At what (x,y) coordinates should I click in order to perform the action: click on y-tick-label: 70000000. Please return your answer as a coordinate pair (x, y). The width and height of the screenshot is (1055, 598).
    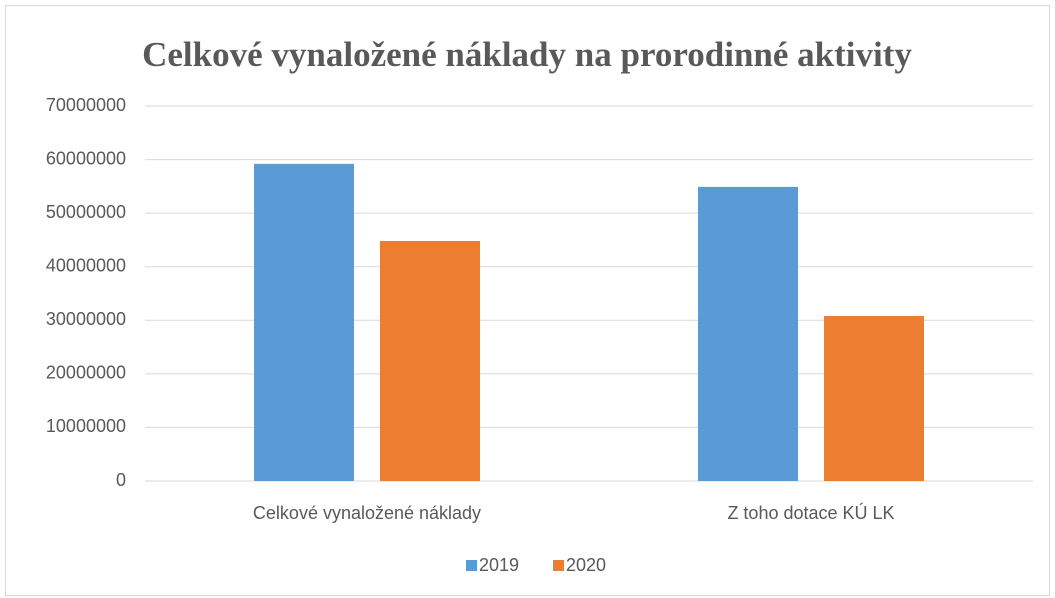
    Looking at the image, I should click on (86, 105).